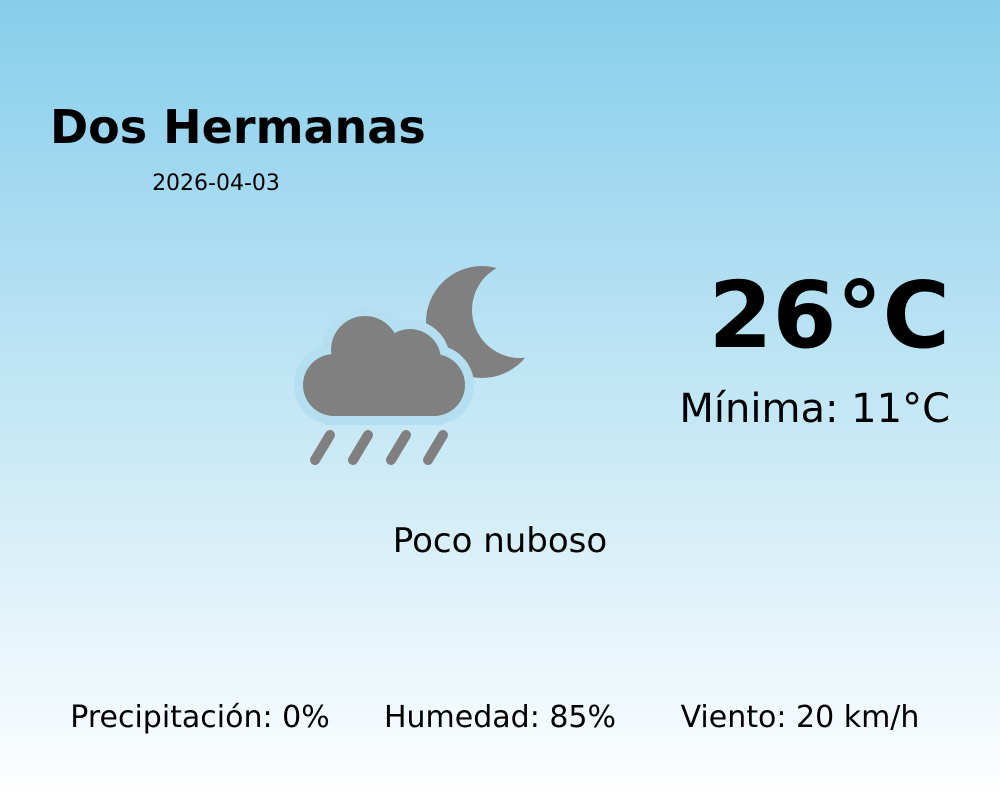 Image resolution: width=1000 pixels, height=800 pixels. What do you see at coordinates (420, 367) in the screenshot?
I see `cloud-rain-moon-icon` at bounding box center [420, 367].